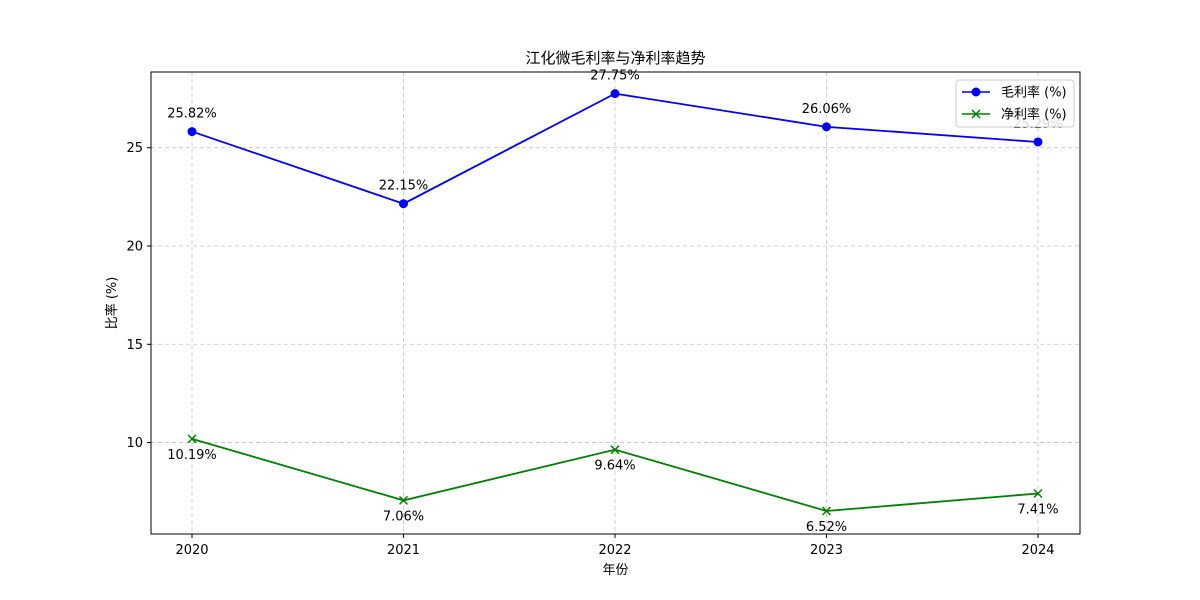  I want to click on data-label-gross-margin: 25.82%, so click(192, 114).